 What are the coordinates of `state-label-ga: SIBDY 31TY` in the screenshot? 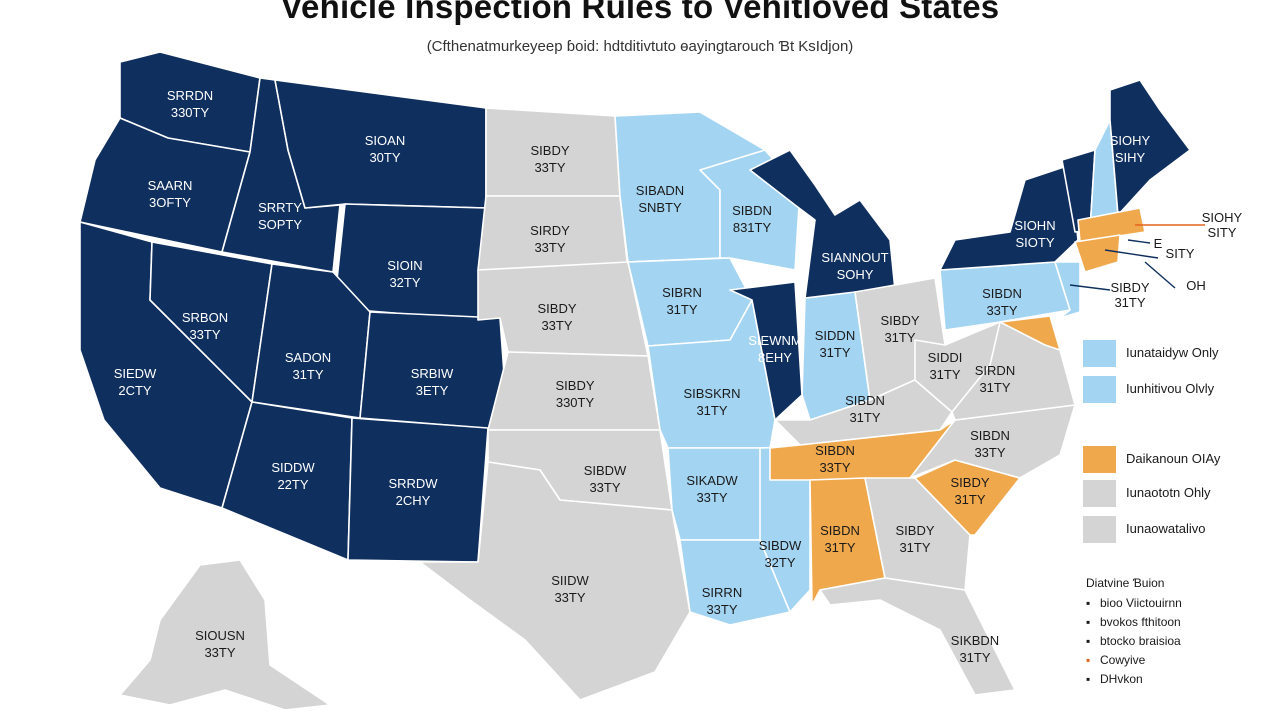 It's located at (914, 539).